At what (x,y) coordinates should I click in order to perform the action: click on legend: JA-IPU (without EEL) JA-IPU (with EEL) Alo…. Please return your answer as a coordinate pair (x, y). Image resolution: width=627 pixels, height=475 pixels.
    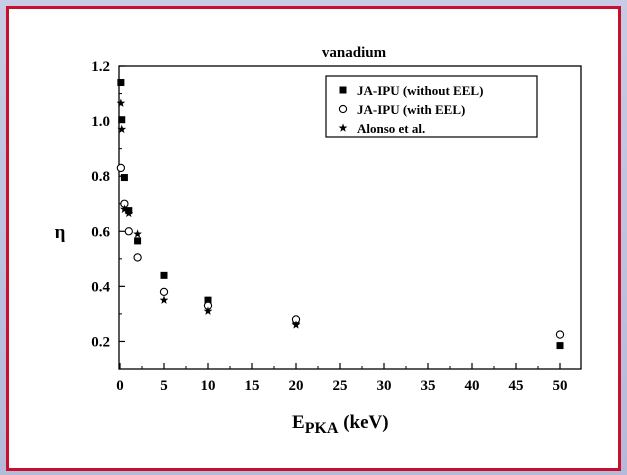
    Looking at the image, I should click on (431, 106).